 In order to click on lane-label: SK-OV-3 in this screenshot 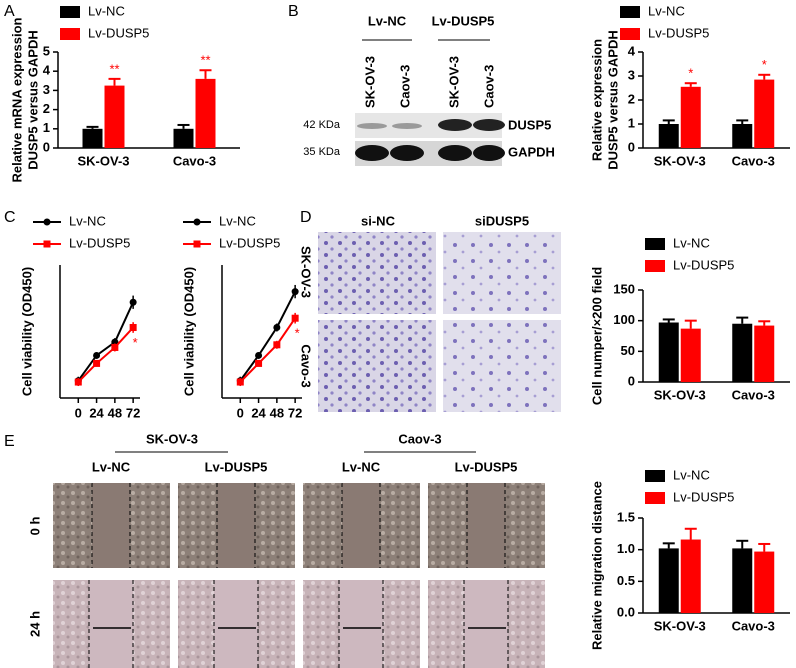, I will do `click(453, 82)`.